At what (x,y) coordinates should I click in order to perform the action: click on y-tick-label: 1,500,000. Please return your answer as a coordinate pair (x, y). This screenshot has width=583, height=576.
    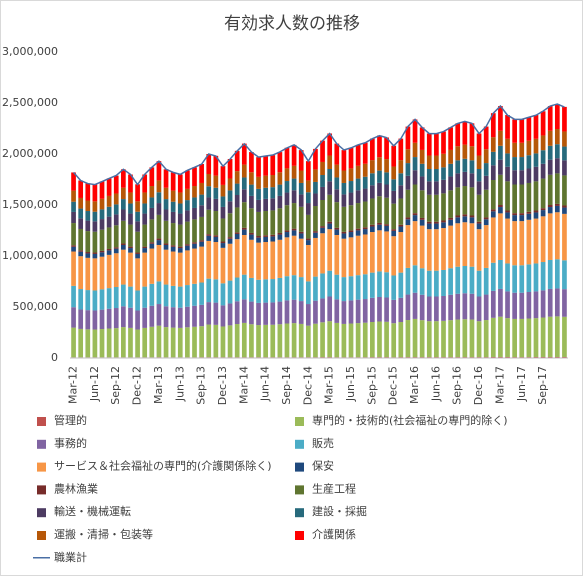
    Looking at the image, I should click on (30, 204).